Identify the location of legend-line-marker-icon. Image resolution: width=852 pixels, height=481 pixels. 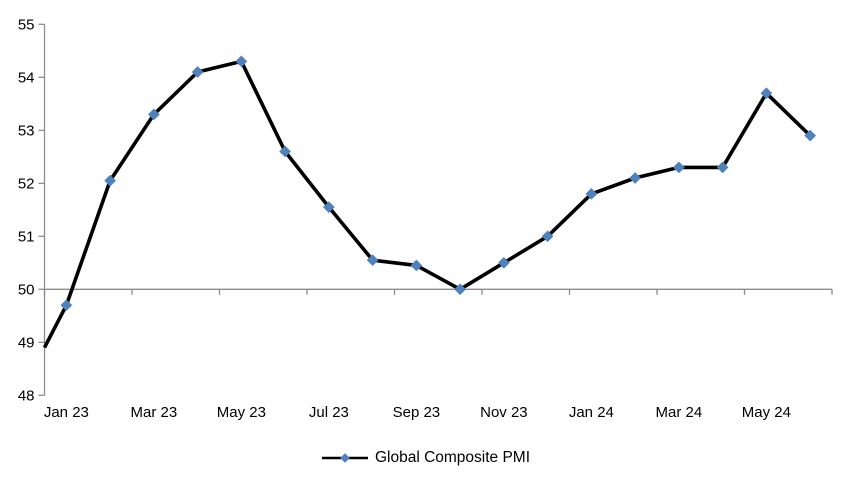
(344, 458).